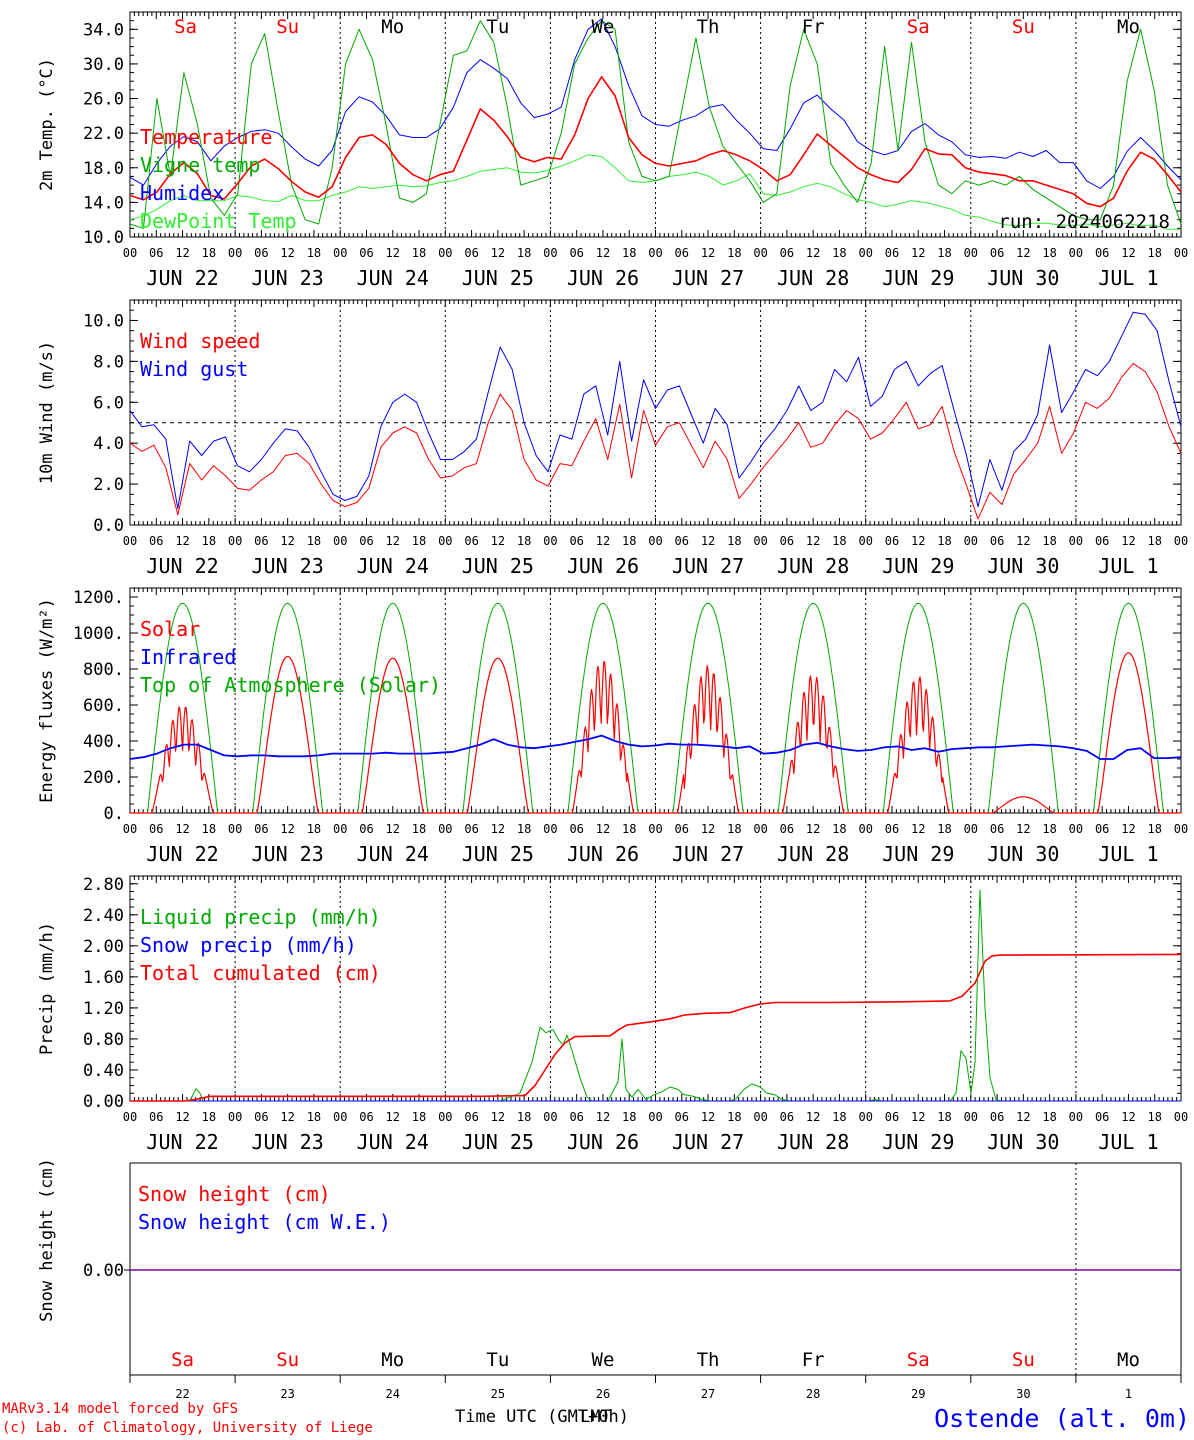  I want to click on y-tick-label: 14.0, so click(103, 203).